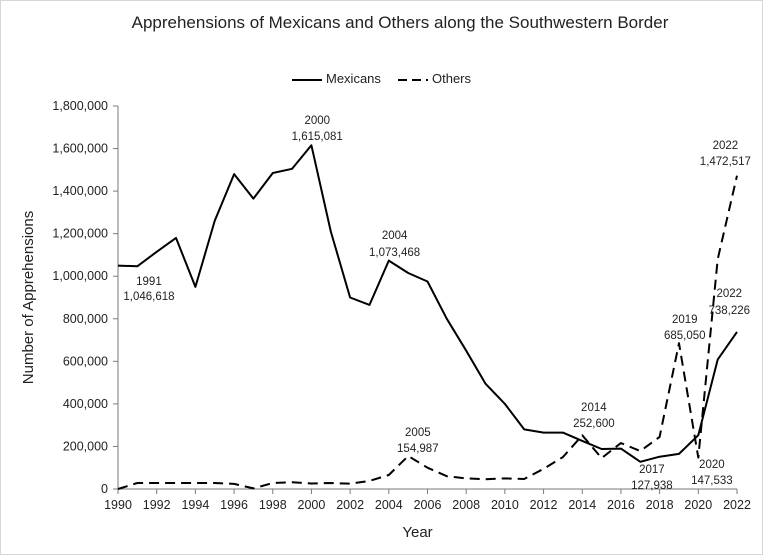 The image size is (765, 557). What do you see at coordinates (737, 505) in the screenshot?
I see `x-tick-label: 2022` at bounding box center [737, 505].